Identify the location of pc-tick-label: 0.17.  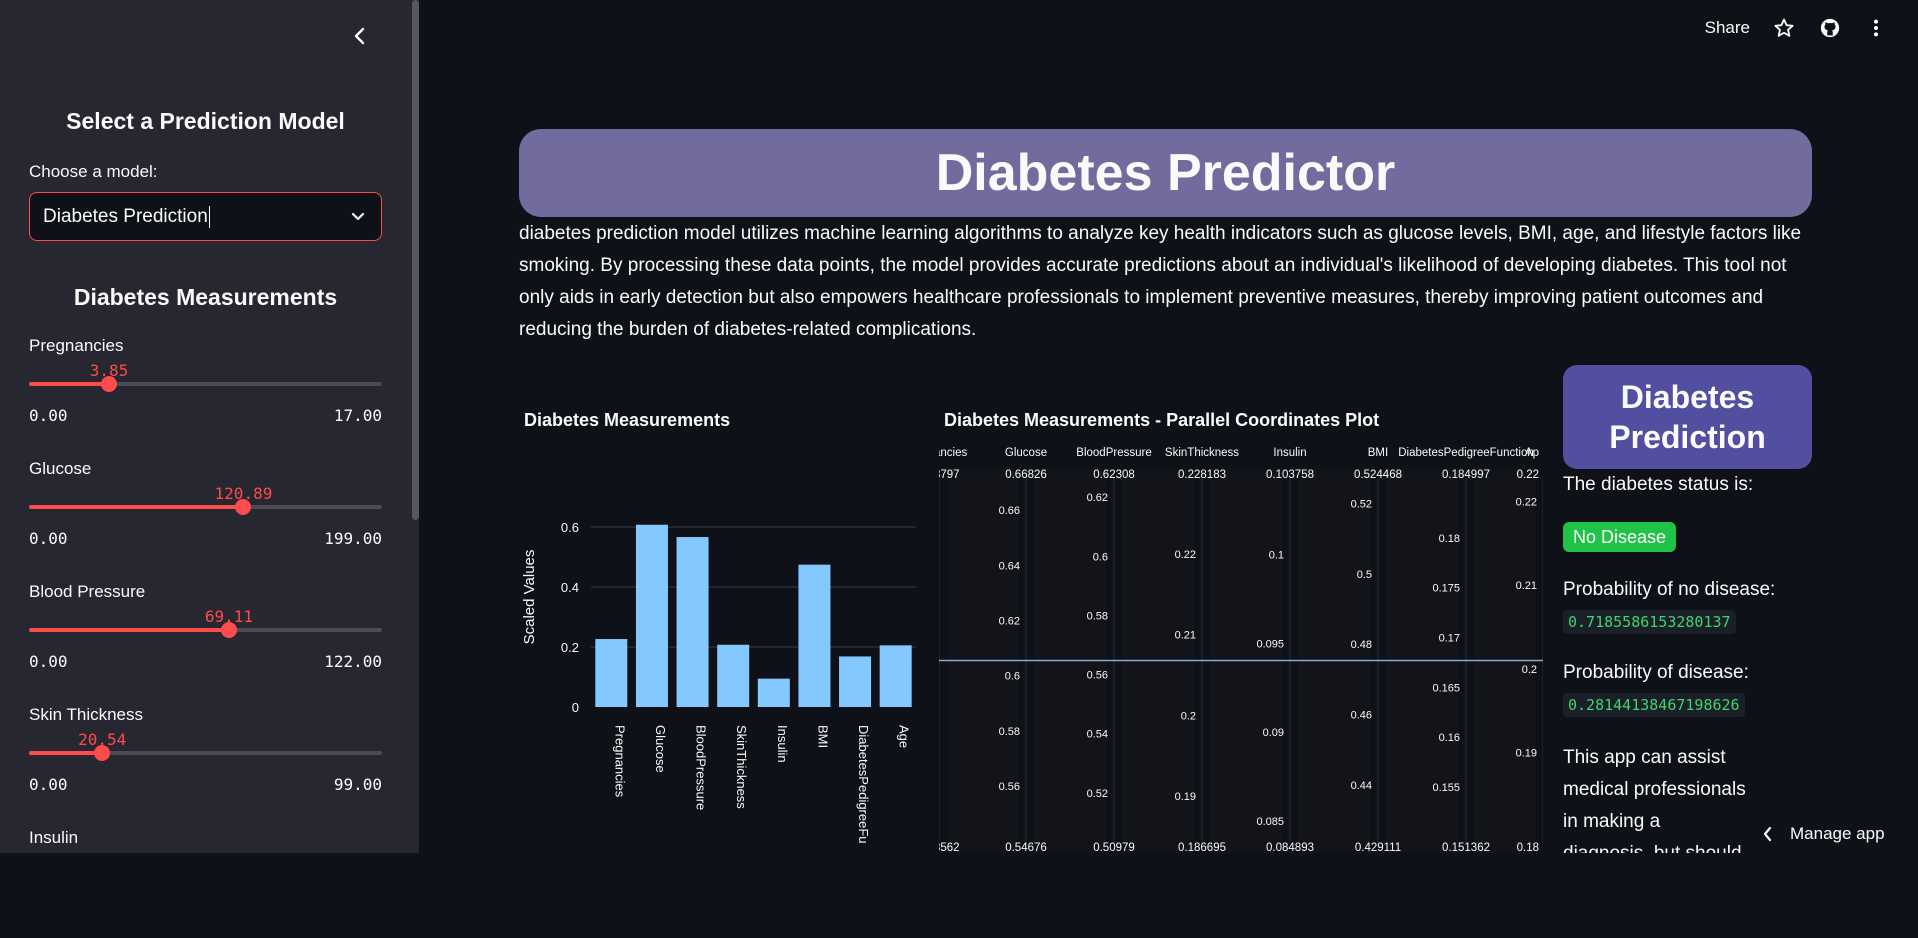
(1449, 638).